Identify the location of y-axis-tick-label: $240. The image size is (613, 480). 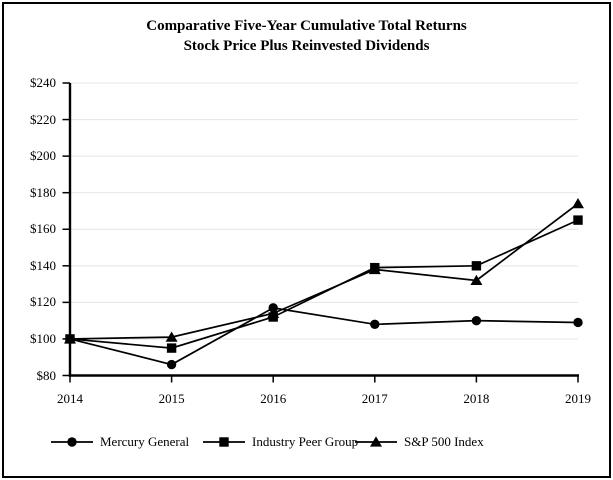
(43, 82).